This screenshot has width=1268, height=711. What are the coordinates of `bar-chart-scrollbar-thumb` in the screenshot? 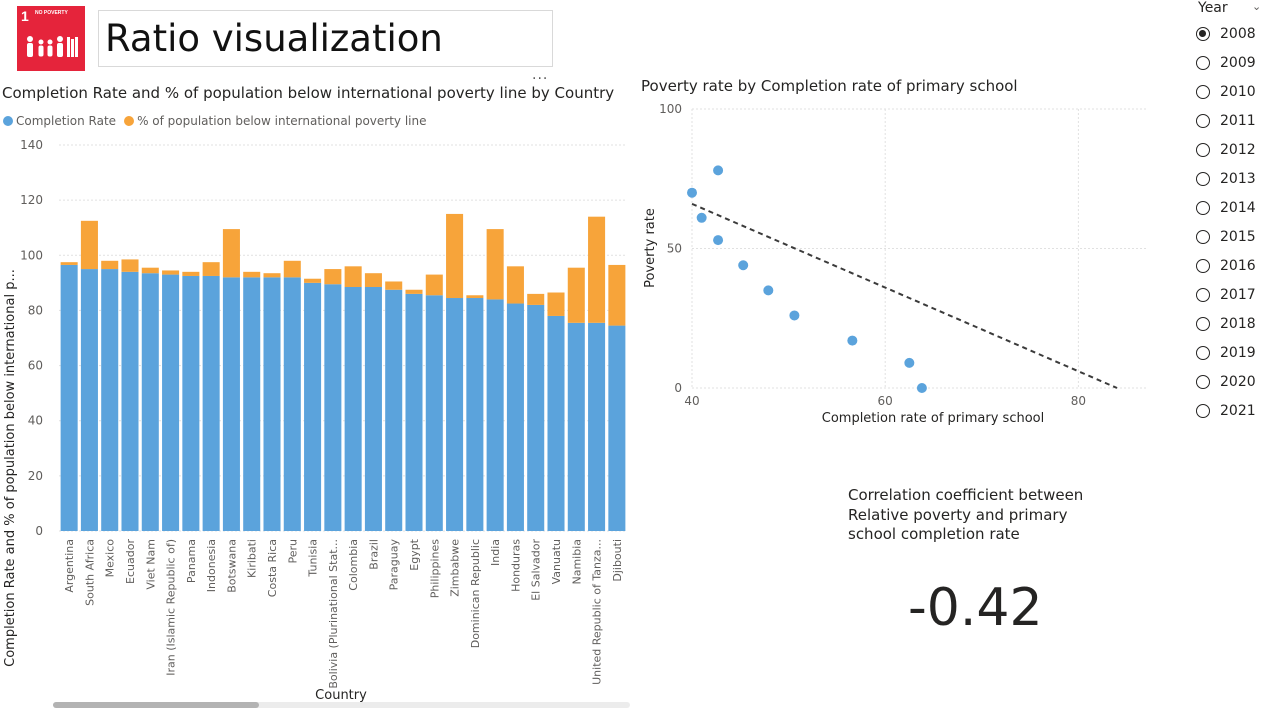 It's located at (156, 705).